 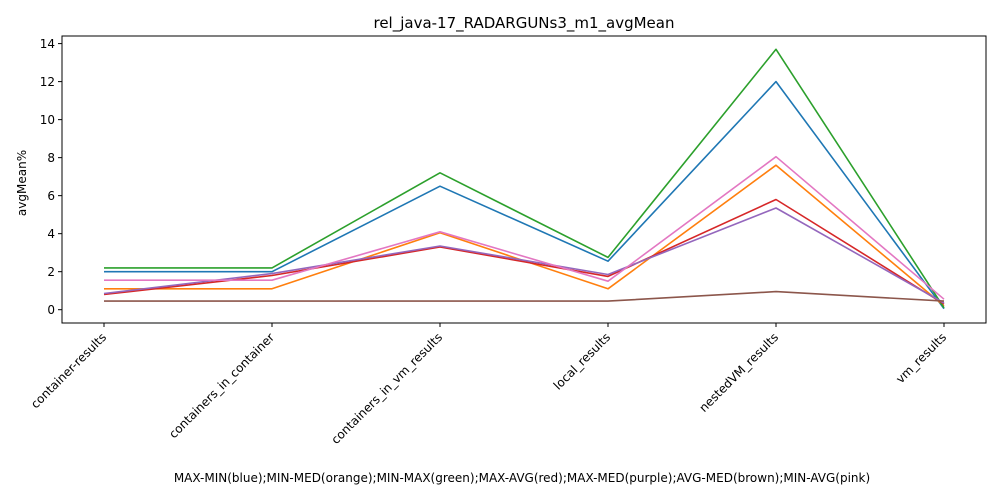 I want to click on x-tick-label: containers_in_vm_results, so click(x=386, y=388).